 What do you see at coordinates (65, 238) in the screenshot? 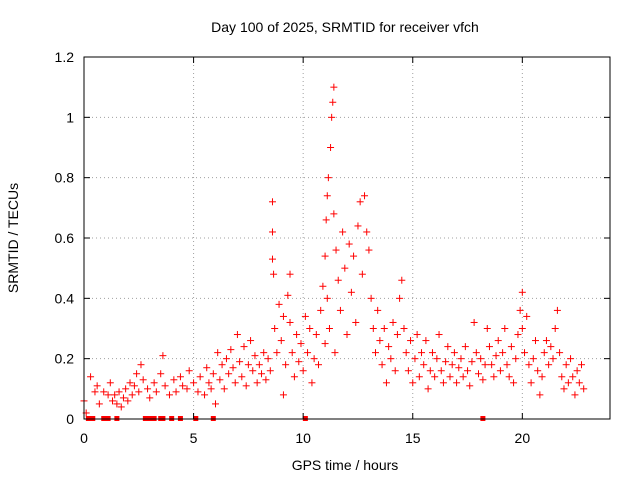
I see `y-tick-label: 0.6` at bounding box center [65, 238].